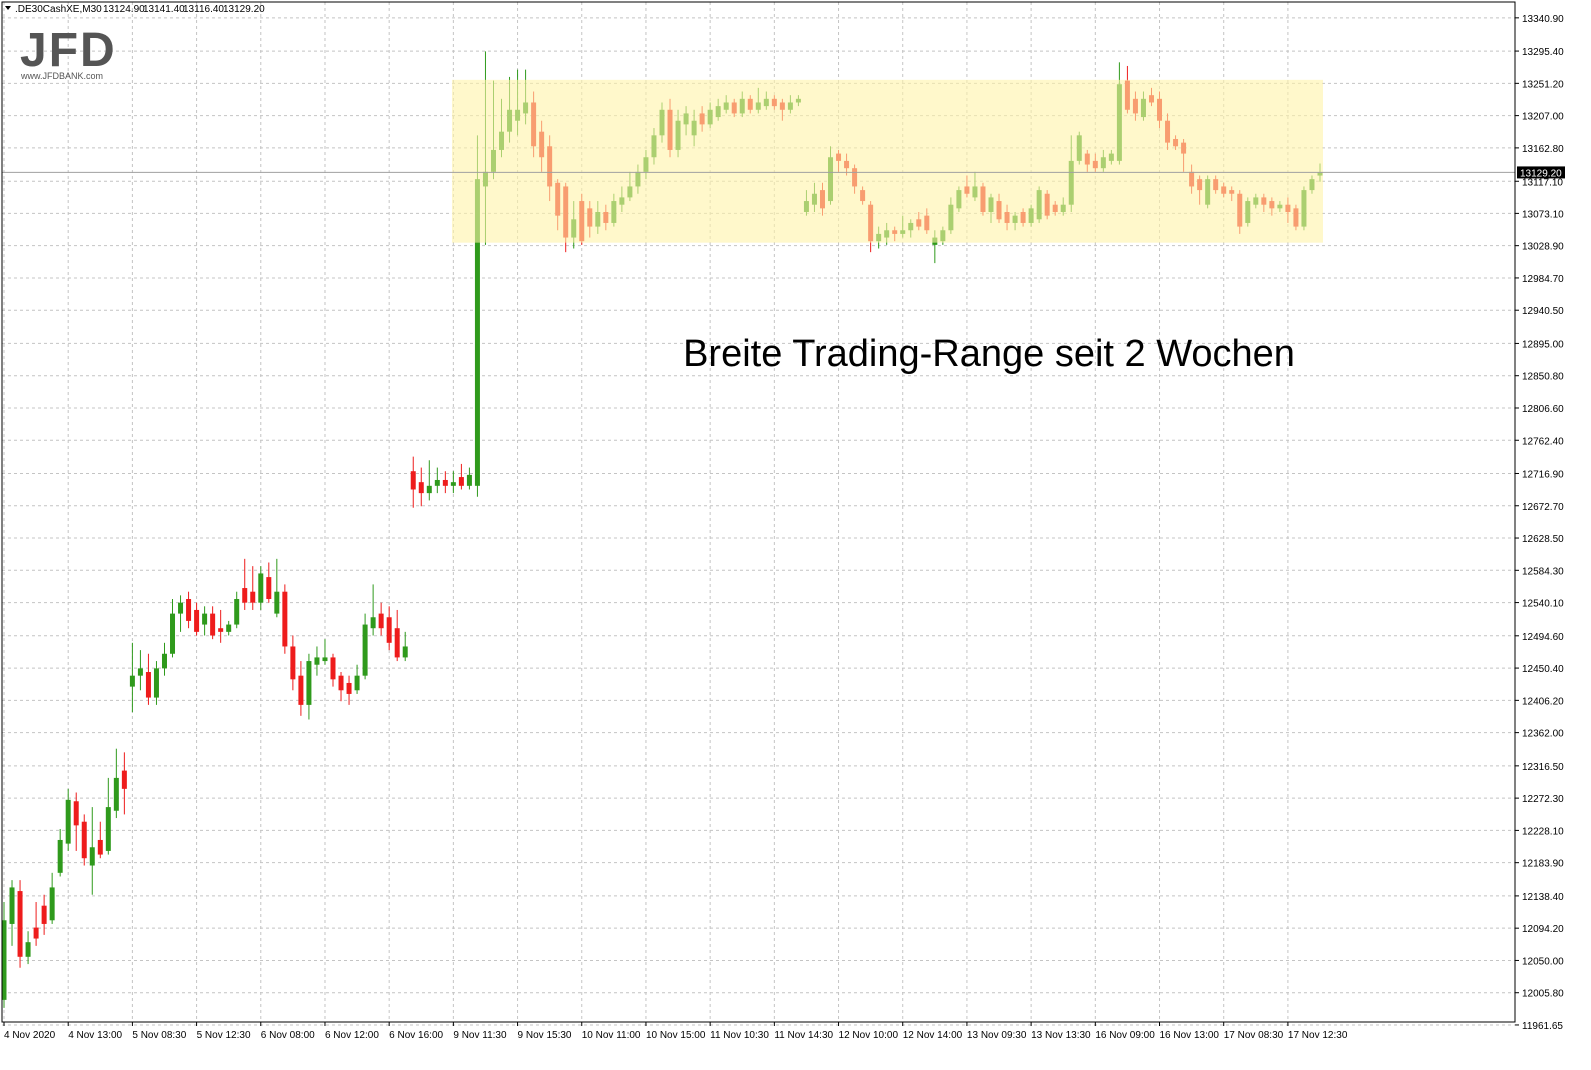  What do you see at coordinates (164, 9) in the screenshot?
I see `ohlc-high: 13141.40` at bounding box center [164, 9].